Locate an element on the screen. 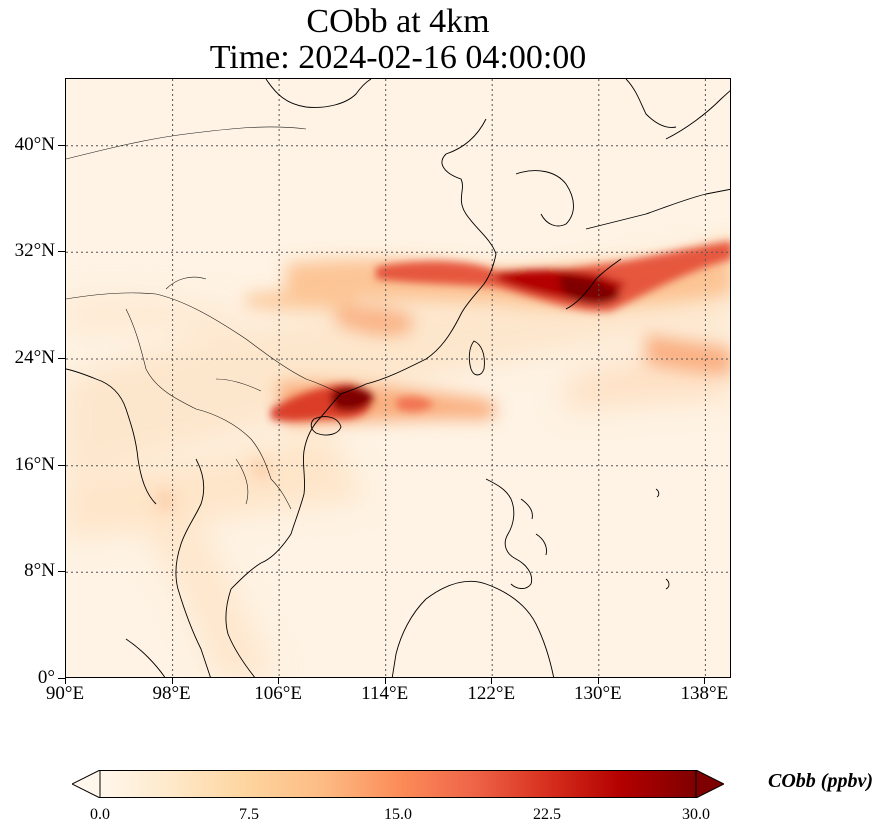  colorbar-extend-min is located at coordinates (86, 784).